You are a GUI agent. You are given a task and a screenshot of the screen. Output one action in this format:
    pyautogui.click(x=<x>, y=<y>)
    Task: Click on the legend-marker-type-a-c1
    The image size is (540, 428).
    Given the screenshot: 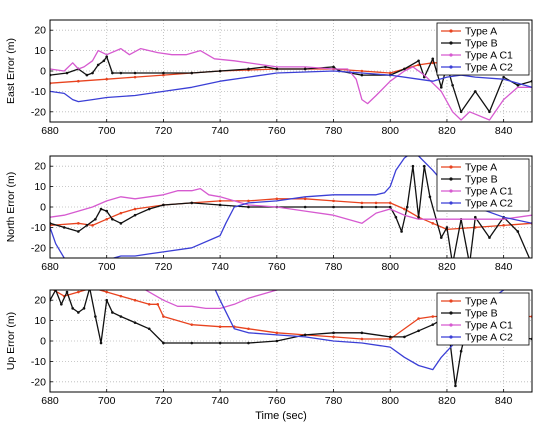 What is the action you would take?
    pyautogui.click(x=451, y=55)
    